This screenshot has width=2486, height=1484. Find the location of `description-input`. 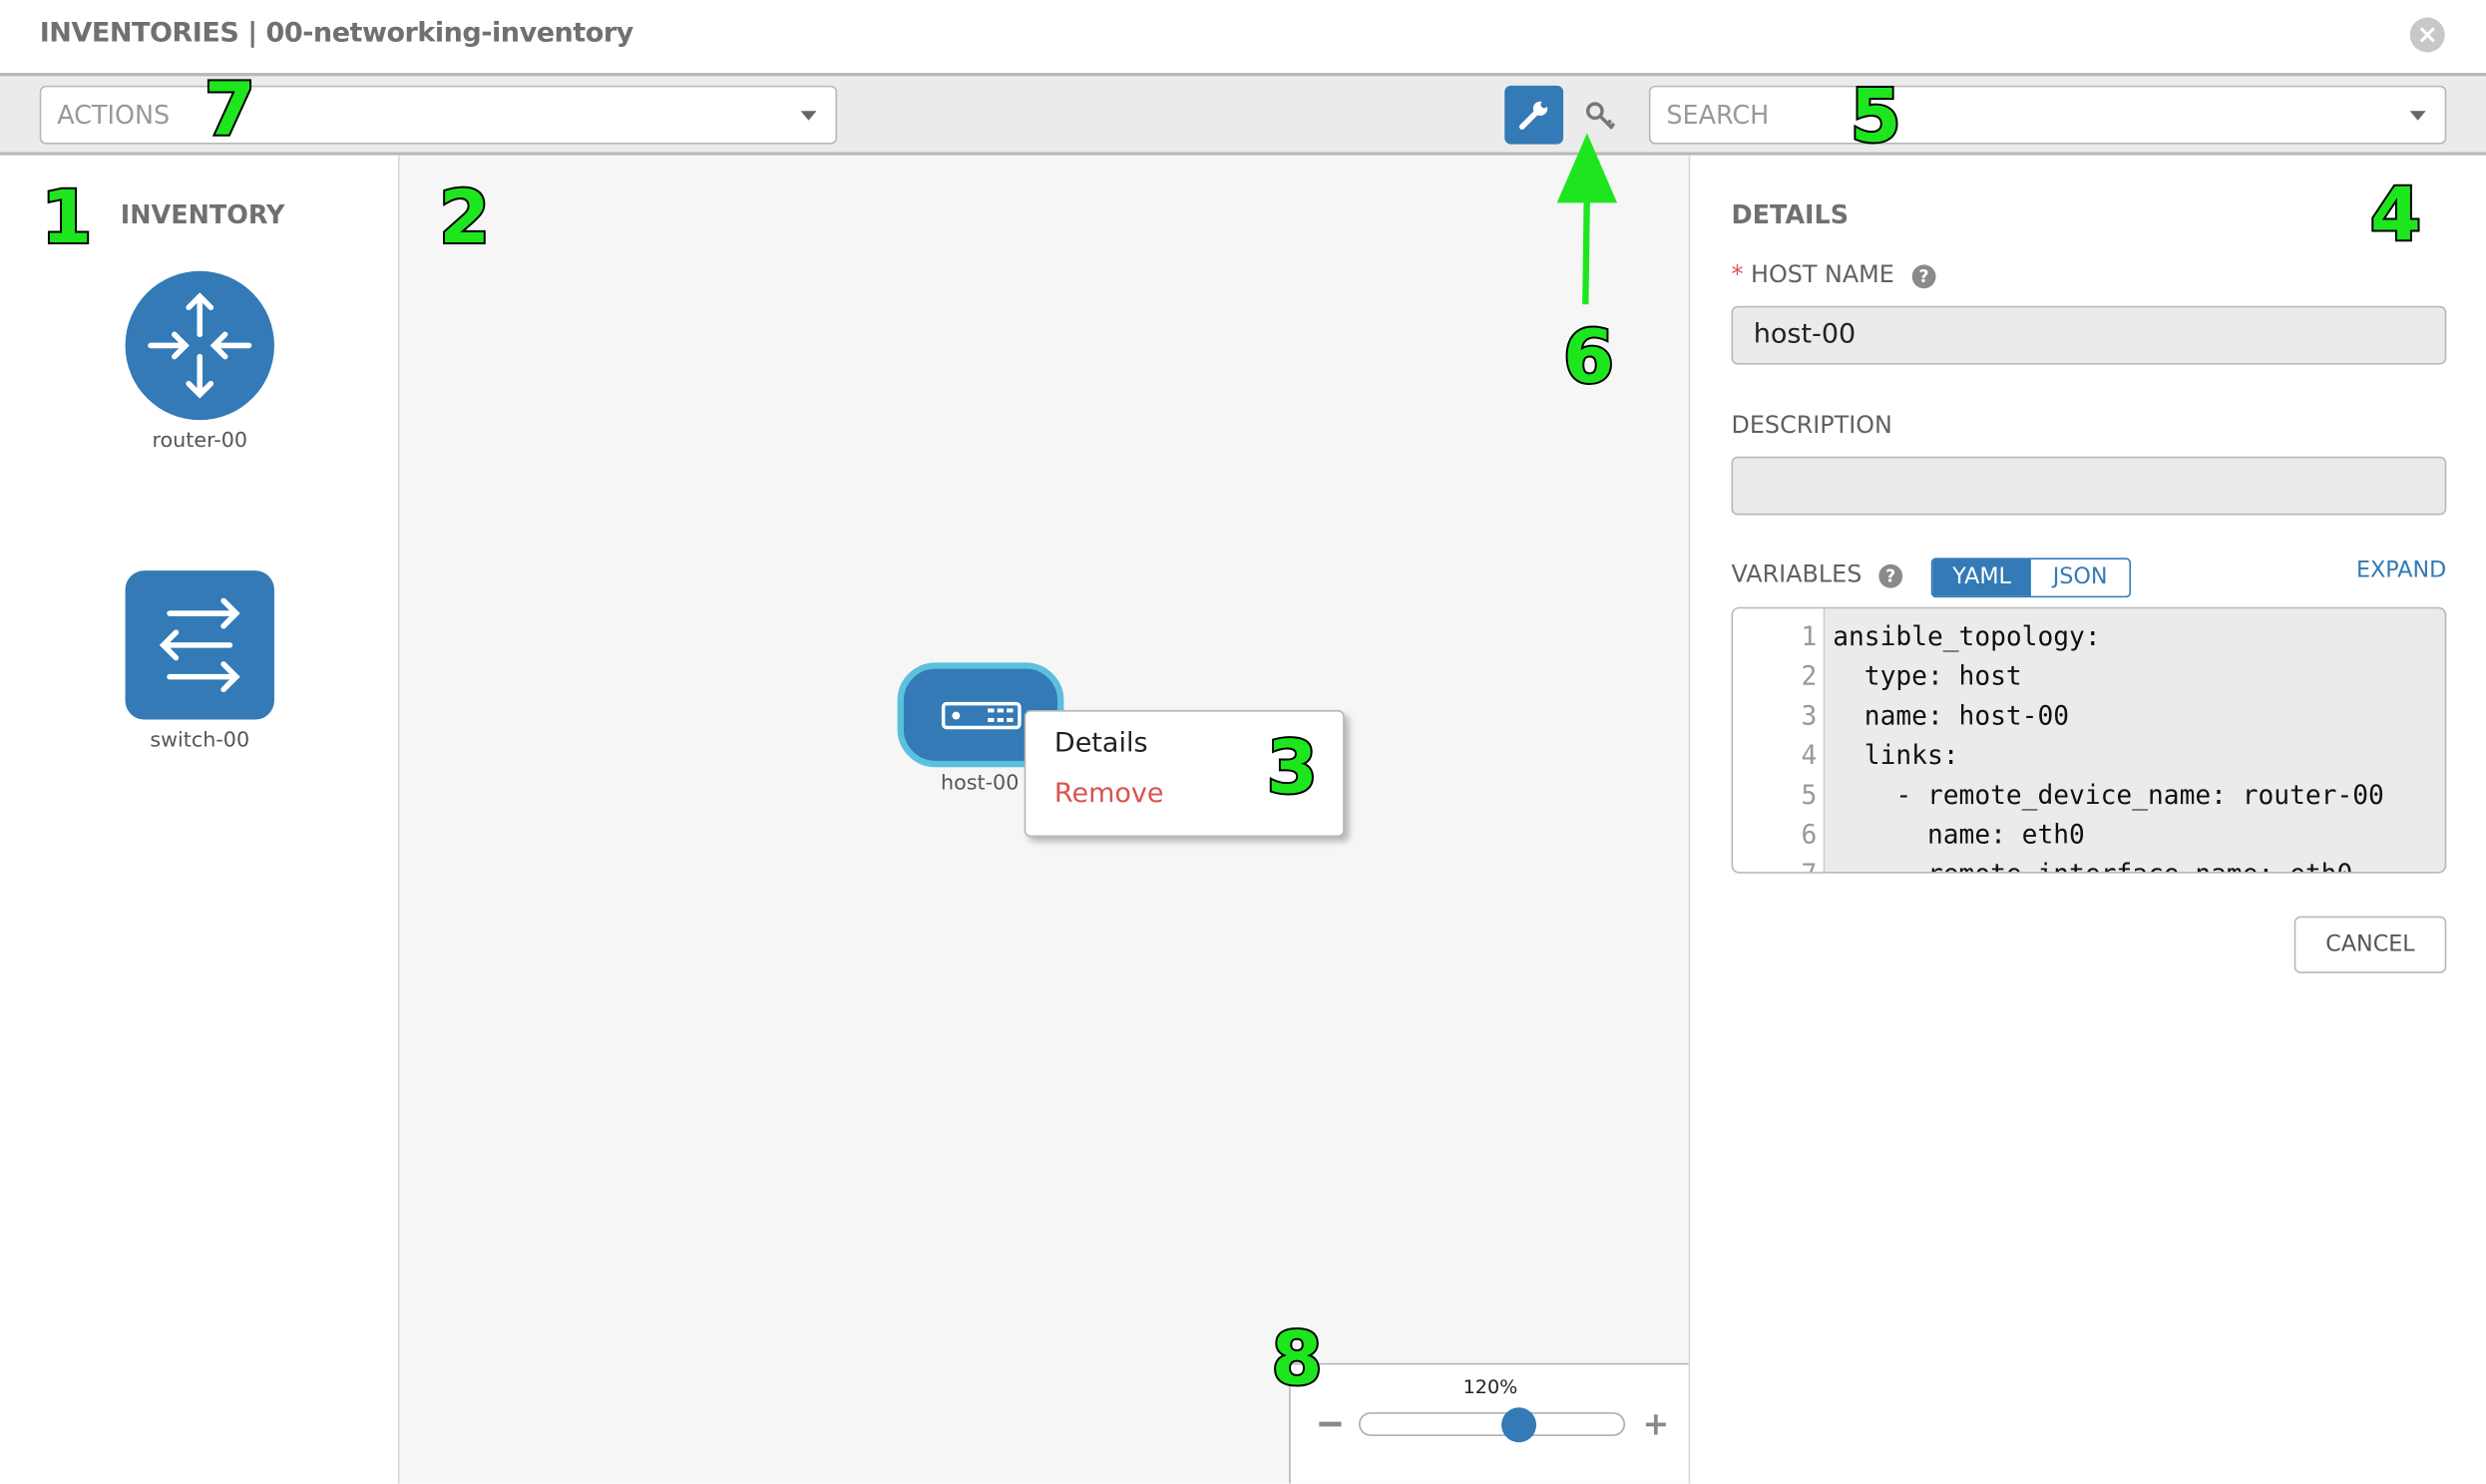

description-input is located at coordinates (2089, 486).